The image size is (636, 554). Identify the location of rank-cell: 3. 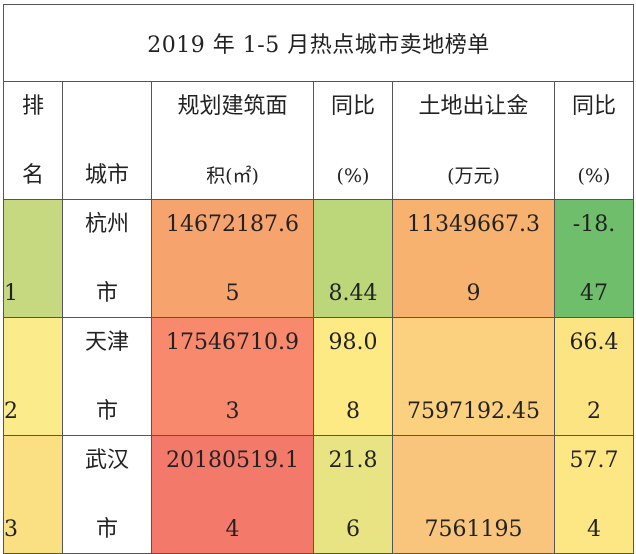
(33, 494).